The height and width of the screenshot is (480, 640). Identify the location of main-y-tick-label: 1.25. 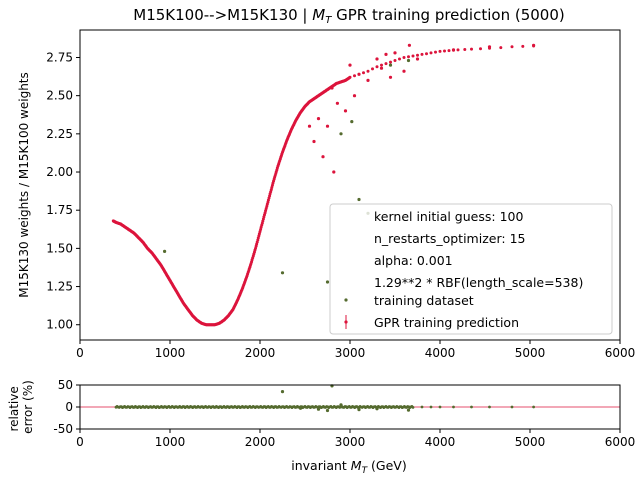
(59, 287).